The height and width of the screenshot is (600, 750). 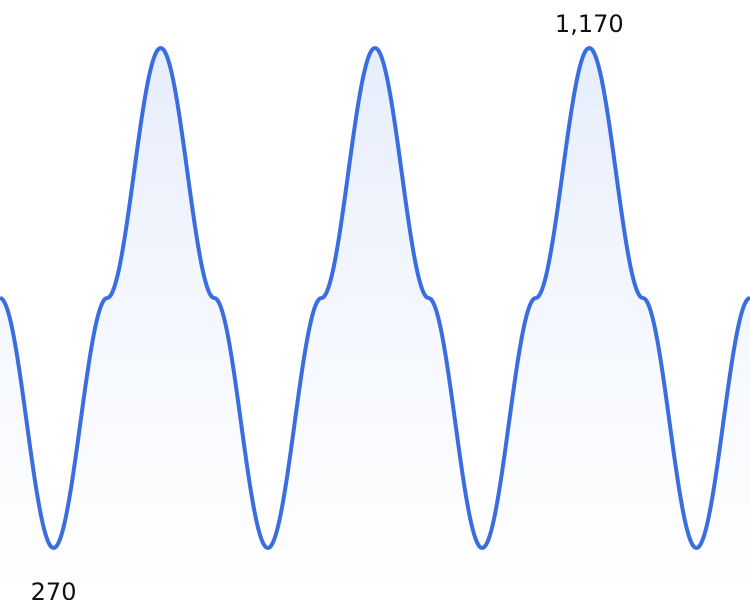 I want to click on max-value-label: 1,170, so click(x=589, y=24).